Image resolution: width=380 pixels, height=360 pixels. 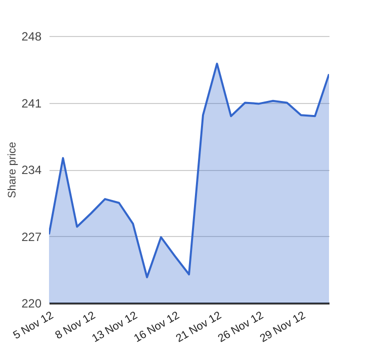 What do you see at coordinates (31, 237) in the screenshot?
I see `y-tick-label: 227` at bounding box center [31, 237].